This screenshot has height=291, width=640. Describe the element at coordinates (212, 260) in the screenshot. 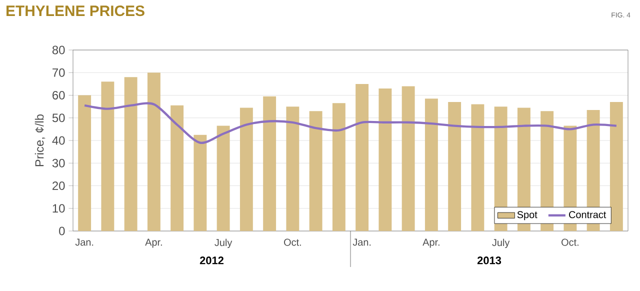

I see `text: 2012` at that location.